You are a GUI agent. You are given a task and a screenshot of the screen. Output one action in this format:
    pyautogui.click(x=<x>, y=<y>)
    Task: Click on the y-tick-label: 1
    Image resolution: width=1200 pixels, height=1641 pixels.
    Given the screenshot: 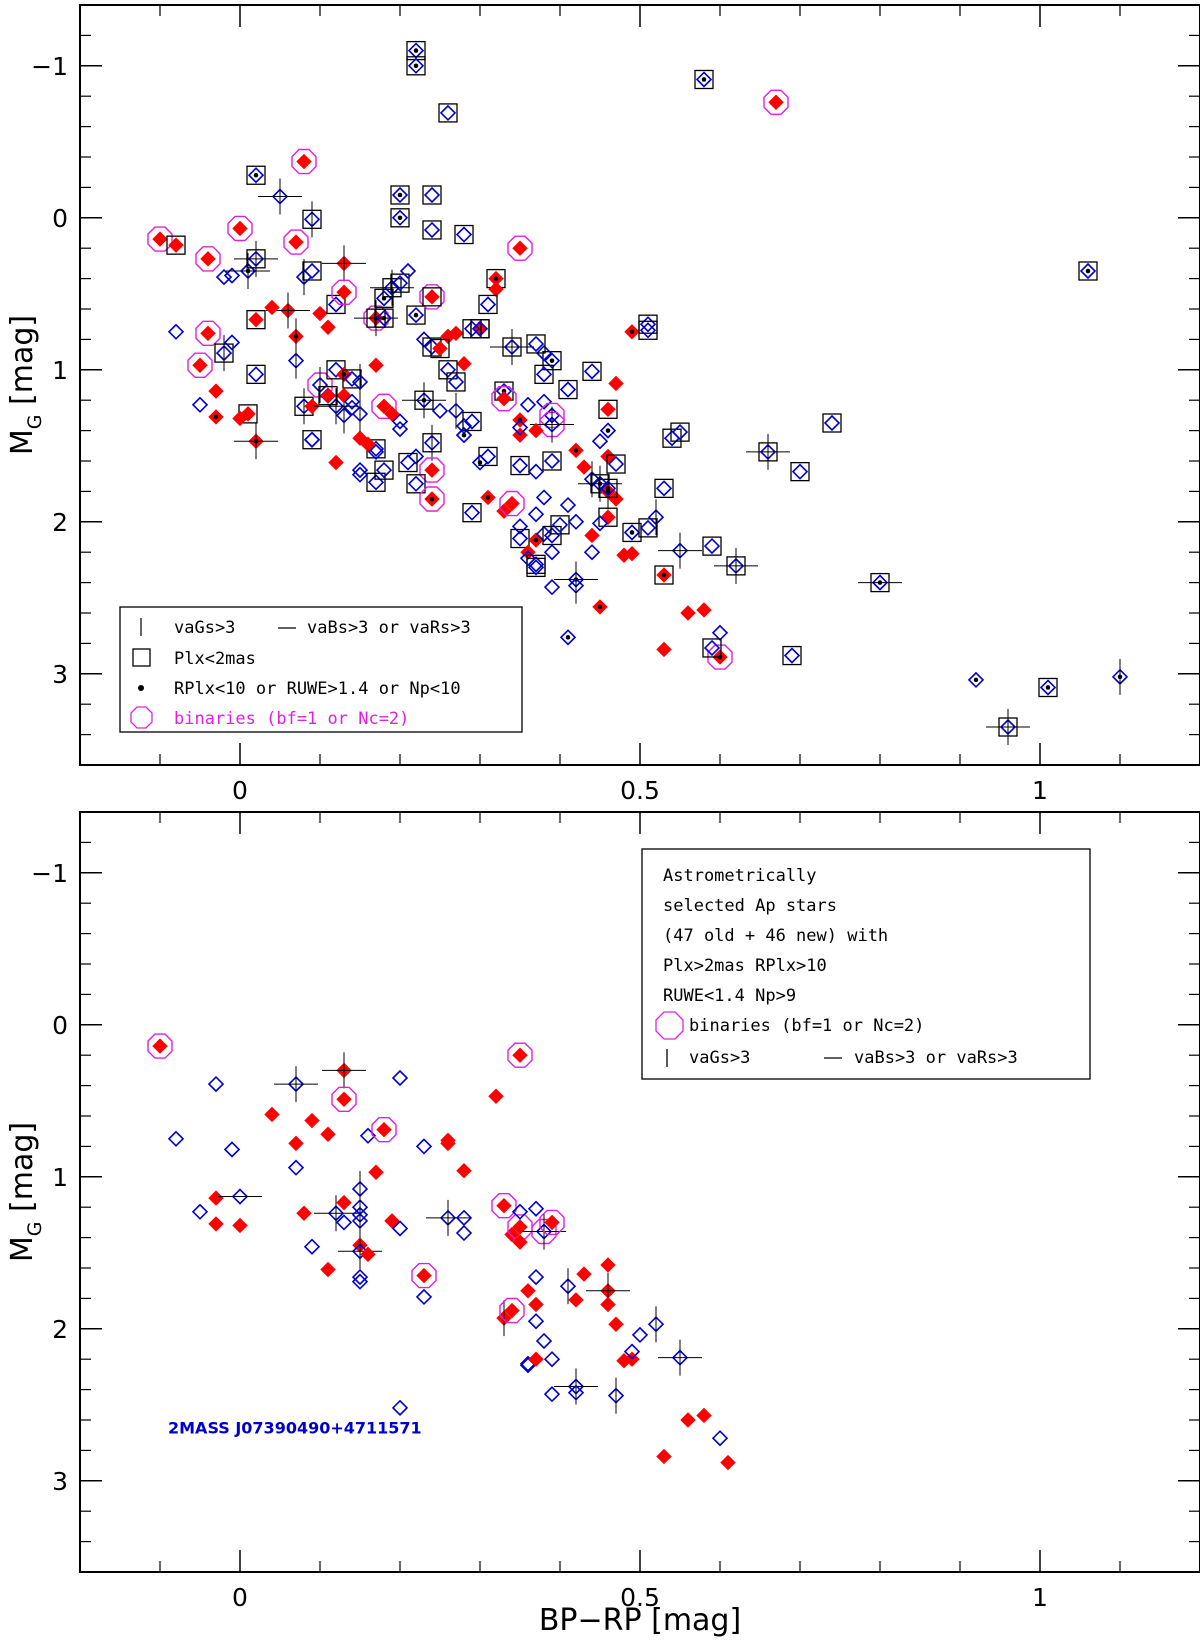 What is the action you would take?
    pyautogui.click(x=60, y=1177)
    